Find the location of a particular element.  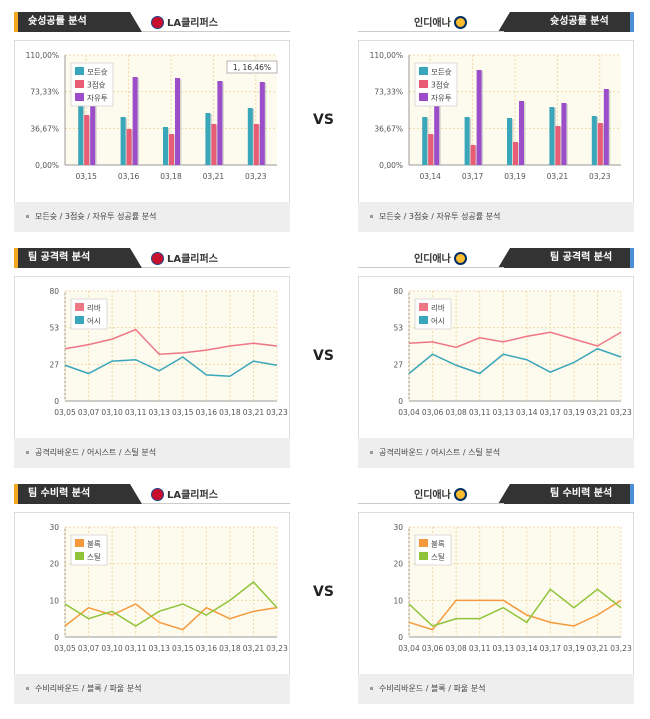

x-tick-label: 03,06 is located at coordinates (433, 412).